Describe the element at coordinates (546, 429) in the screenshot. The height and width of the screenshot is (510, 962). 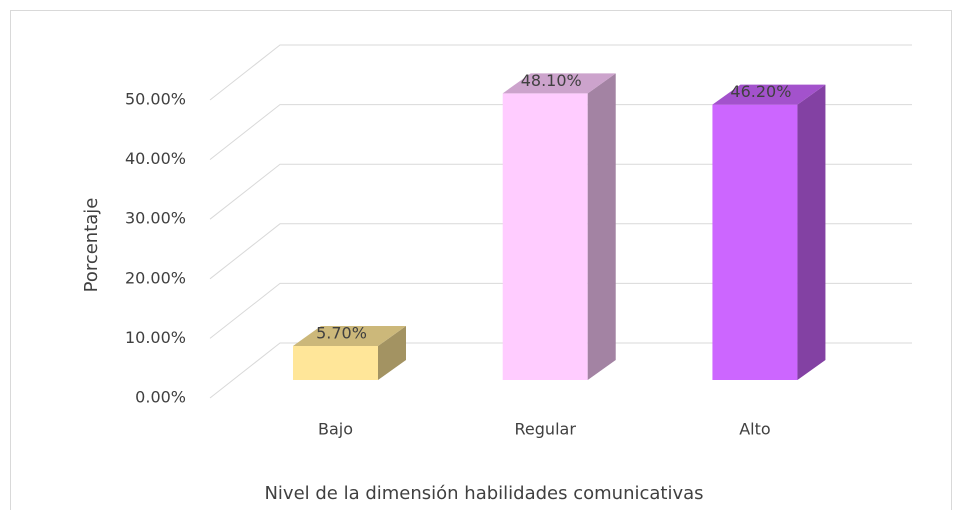
I see `x-tick-label: Regular` at that location.